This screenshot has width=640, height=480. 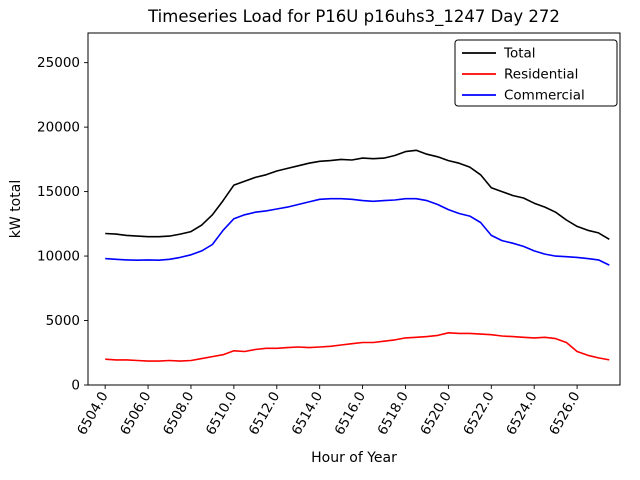 What do you see at coordinates (519, 54) in the screenshot?
I see `legend-label-total: Total` at bounding box center [519, 54].